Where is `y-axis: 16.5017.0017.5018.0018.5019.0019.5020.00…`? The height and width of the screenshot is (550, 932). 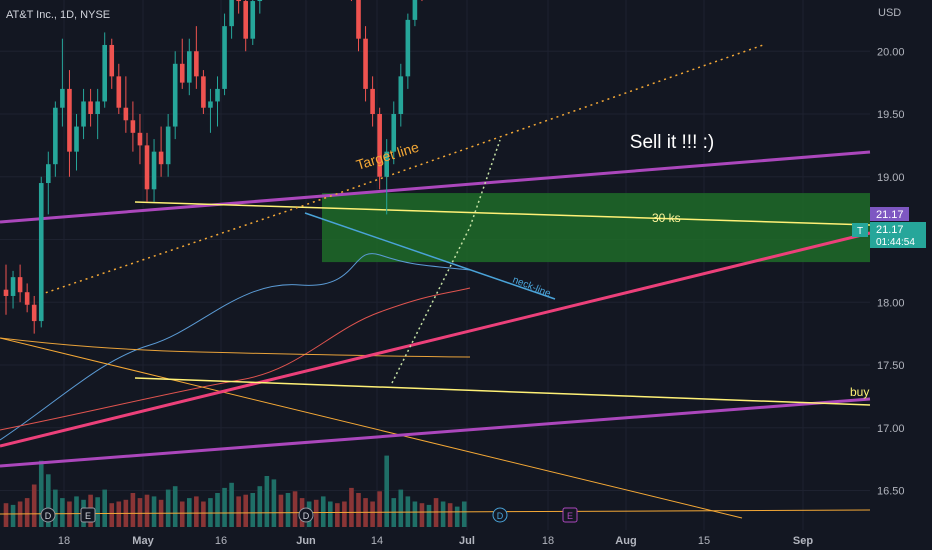 y-axis: 16.5017.0017.5018.0018.5019.0019.5020.00… is located at coordinates (889, 272).